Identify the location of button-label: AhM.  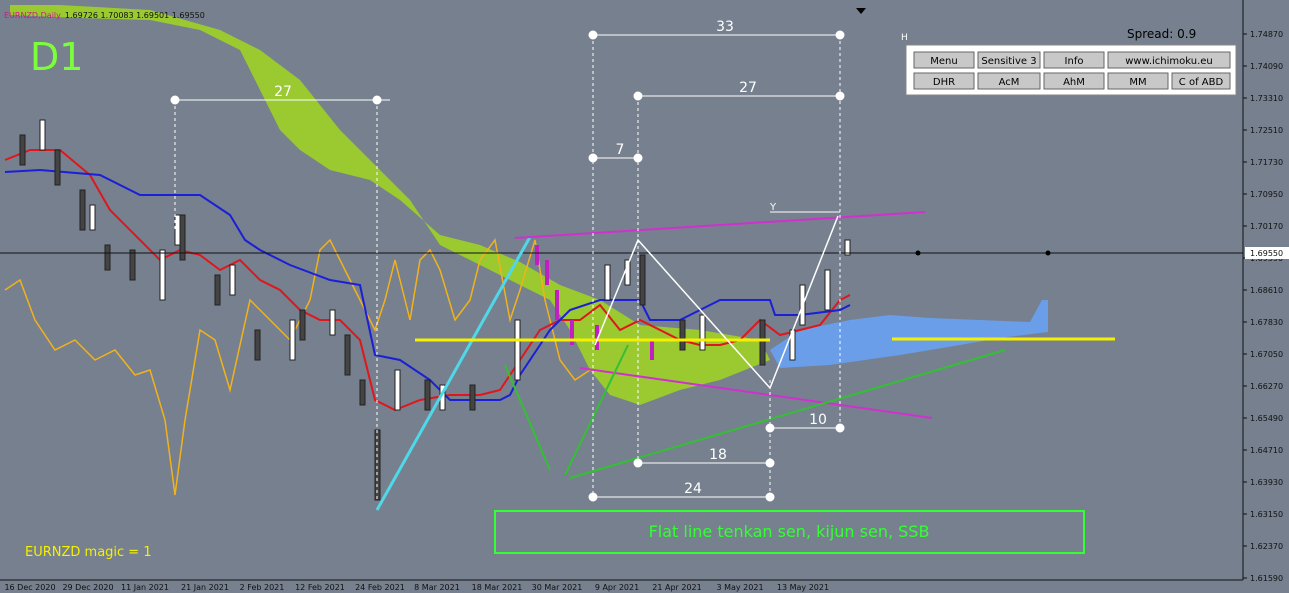
(1074, 82).